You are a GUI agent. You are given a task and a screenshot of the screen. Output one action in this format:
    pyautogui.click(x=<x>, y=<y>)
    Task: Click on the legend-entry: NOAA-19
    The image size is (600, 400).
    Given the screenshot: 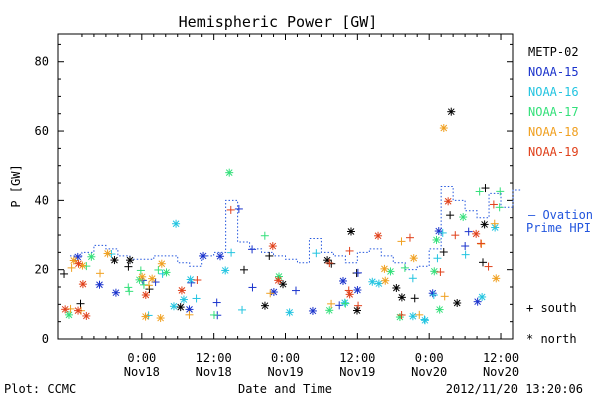 What is the action you would take?
    pyautogui.click(x=553, y=152)
    